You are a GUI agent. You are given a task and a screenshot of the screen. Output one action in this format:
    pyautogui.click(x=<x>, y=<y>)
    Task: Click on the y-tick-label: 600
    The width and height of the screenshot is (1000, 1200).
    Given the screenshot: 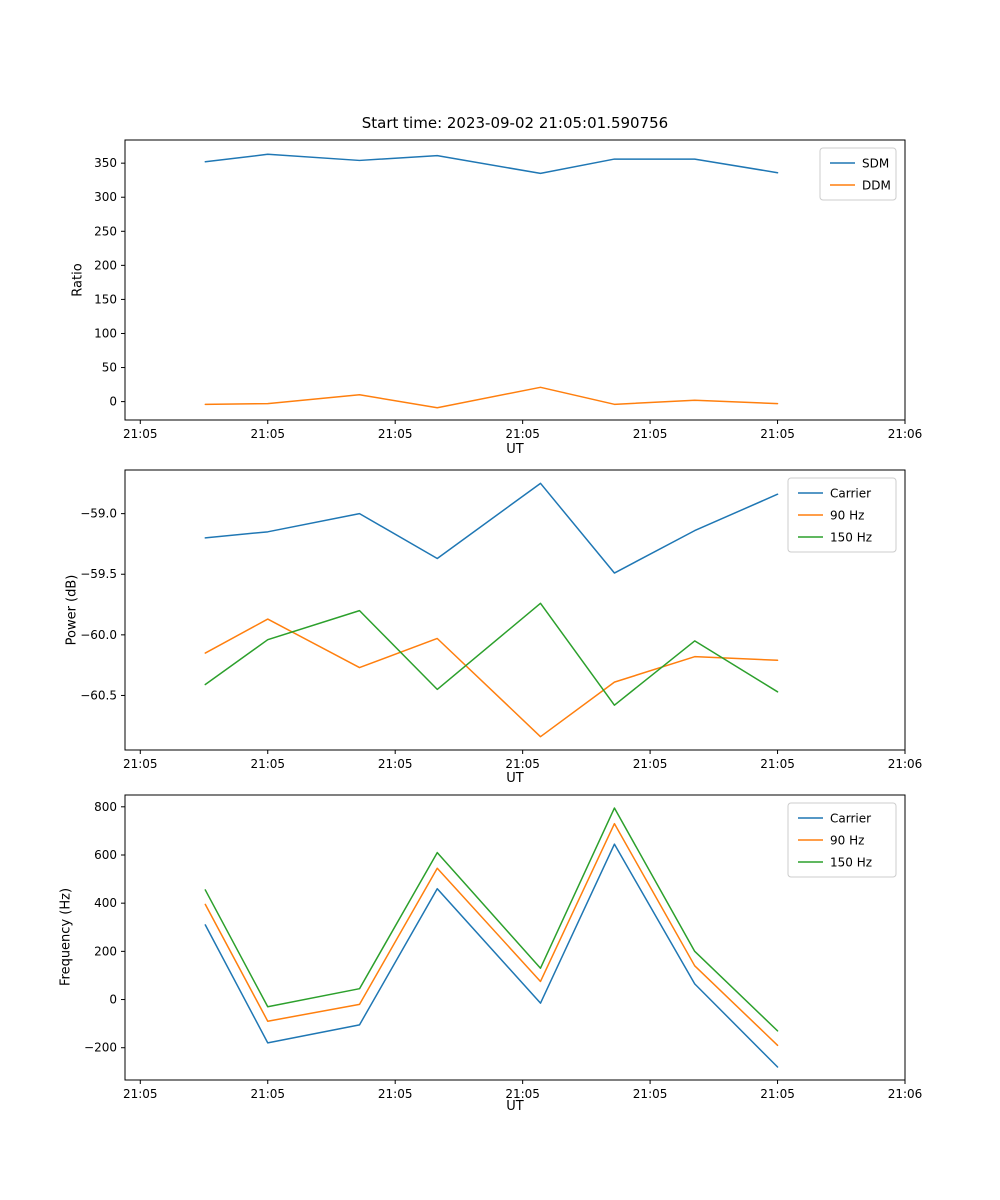 What is the action you would take?
    pyautogui.click(x=105, y=855)
    